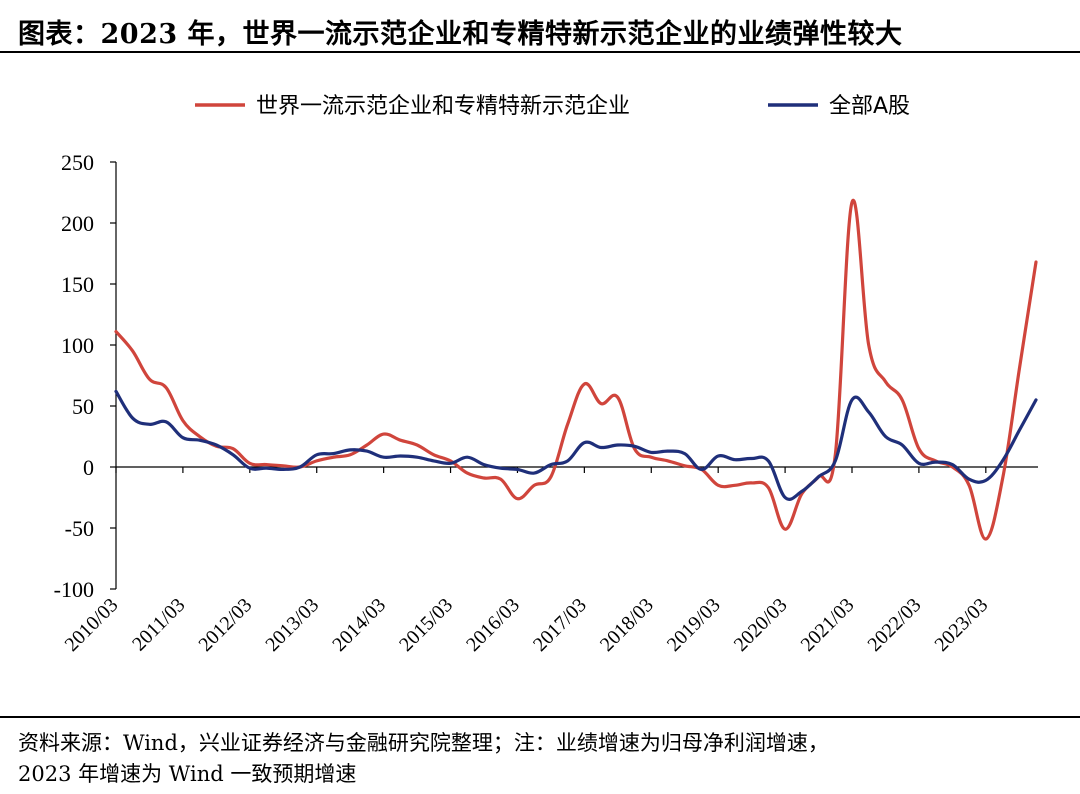  What do you see at coordinates (761, 625) in the screenshot?
I see `x-tick-label: 2020/03` at bounding box center [761, 625].